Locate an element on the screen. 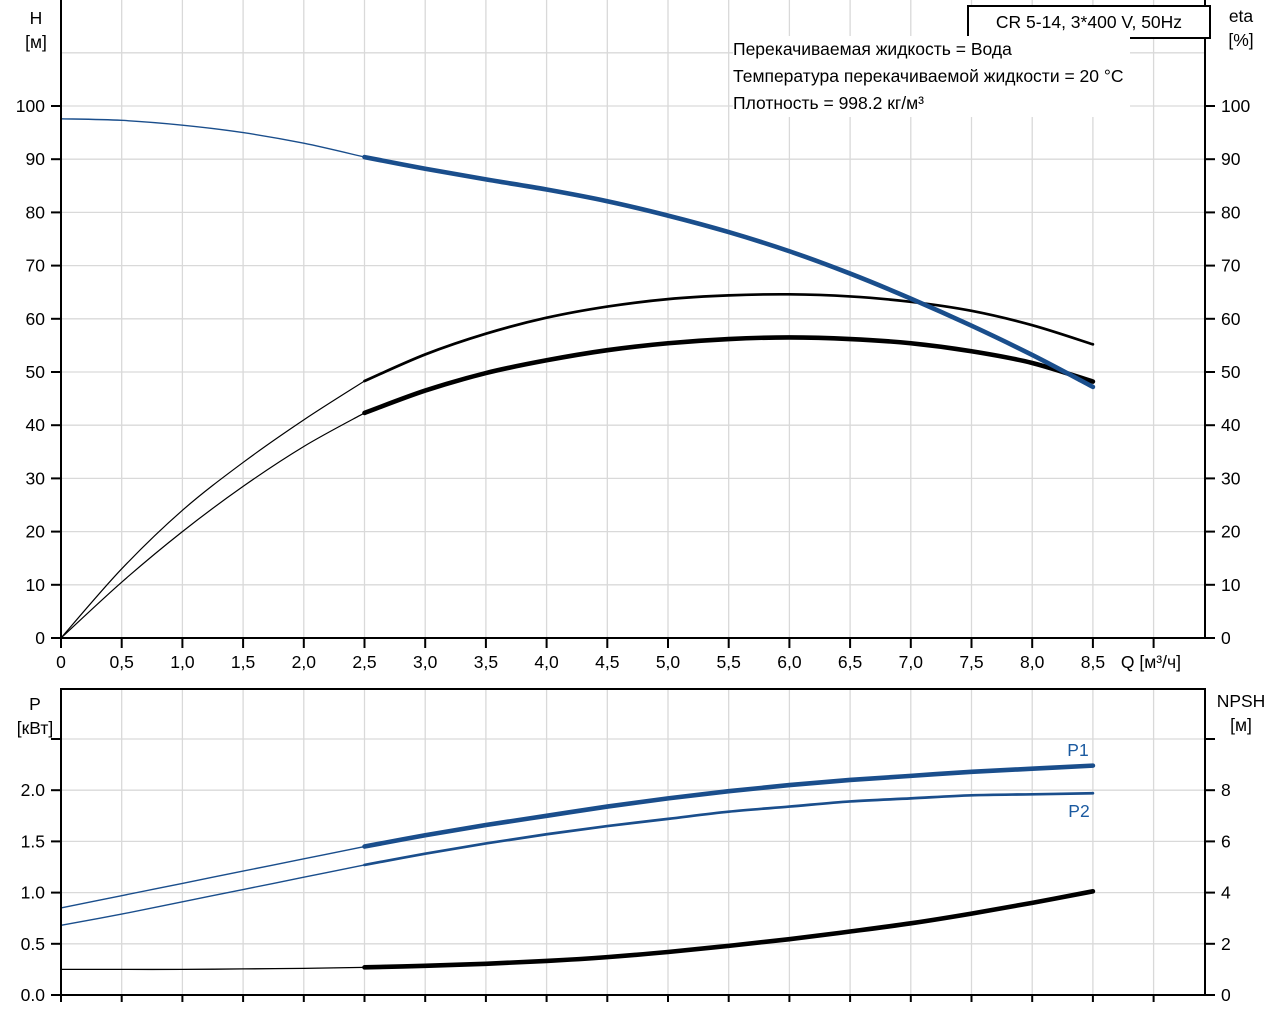 Image resolution: width=1280 pixels, height=1024 pixels. curve-label-P1: P1 is located at coordinates (1078, 750).